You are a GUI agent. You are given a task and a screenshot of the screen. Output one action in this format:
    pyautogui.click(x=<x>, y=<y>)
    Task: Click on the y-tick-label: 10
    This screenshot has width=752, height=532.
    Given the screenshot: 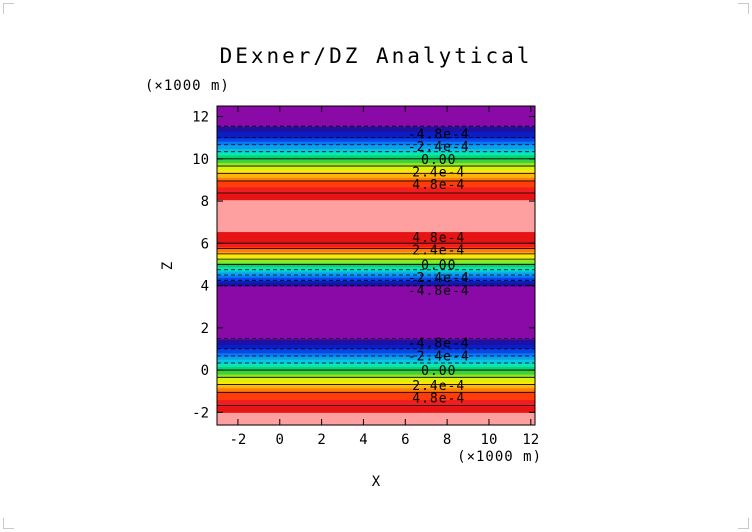 What is the action you would take?
    pyautogui.click(x=200, y=160)
    